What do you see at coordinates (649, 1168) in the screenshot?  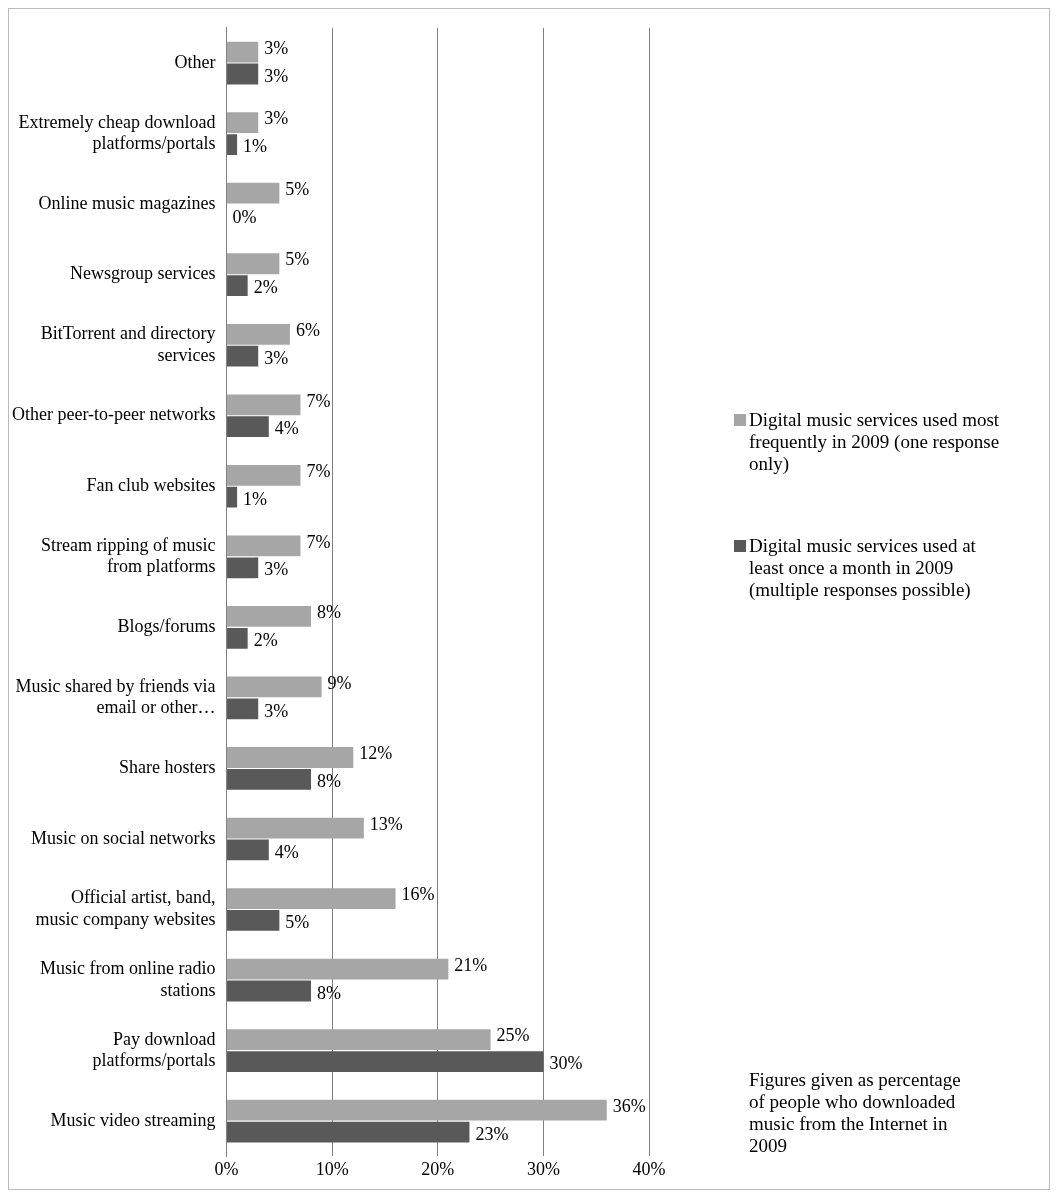 I see `x-tick-label: 40%` at bounding box center [649, 1168].